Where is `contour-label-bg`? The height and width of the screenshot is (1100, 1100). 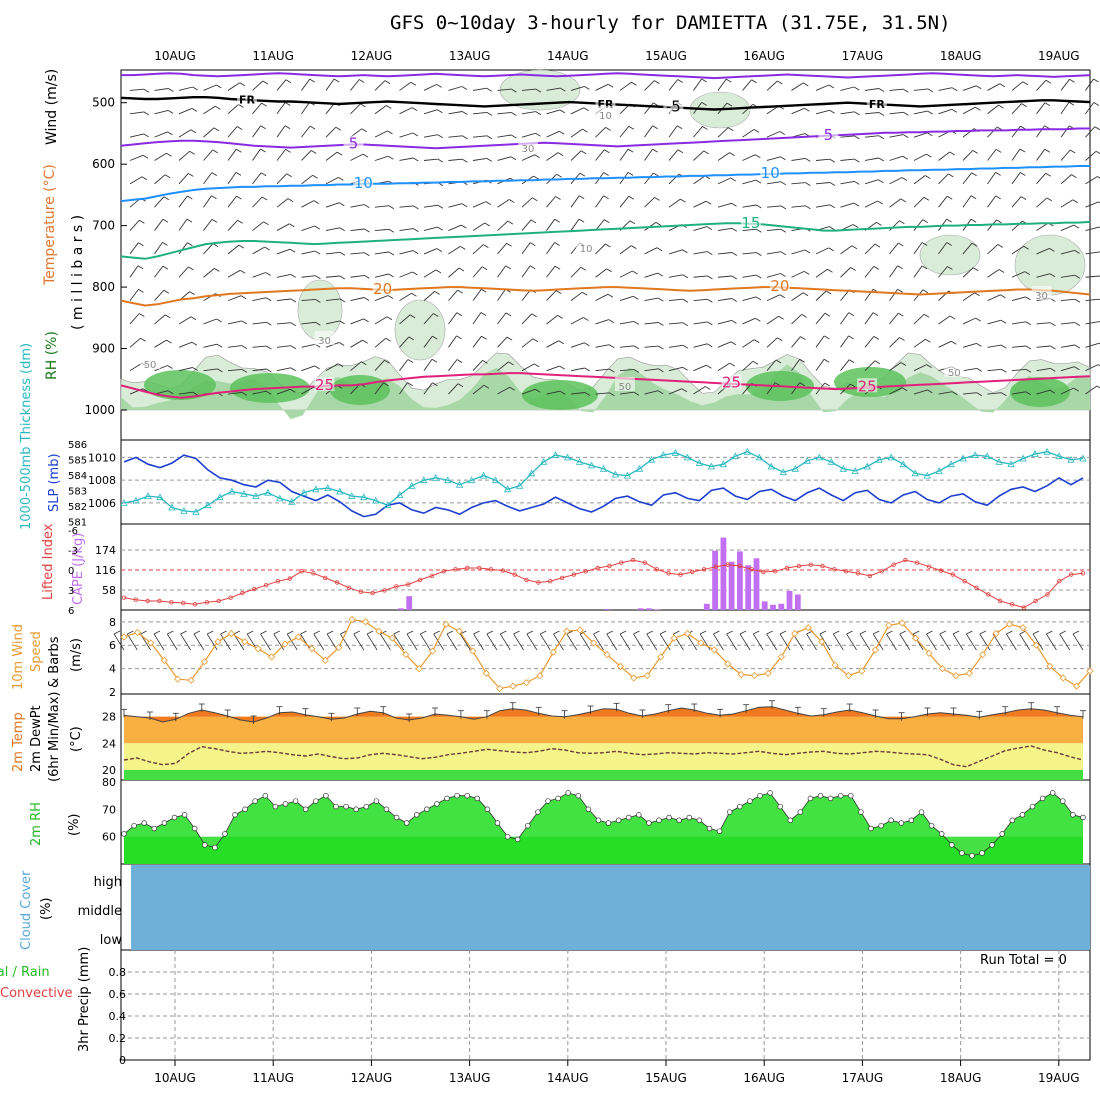
contour-label-bg is located at coordinates (353, 142).